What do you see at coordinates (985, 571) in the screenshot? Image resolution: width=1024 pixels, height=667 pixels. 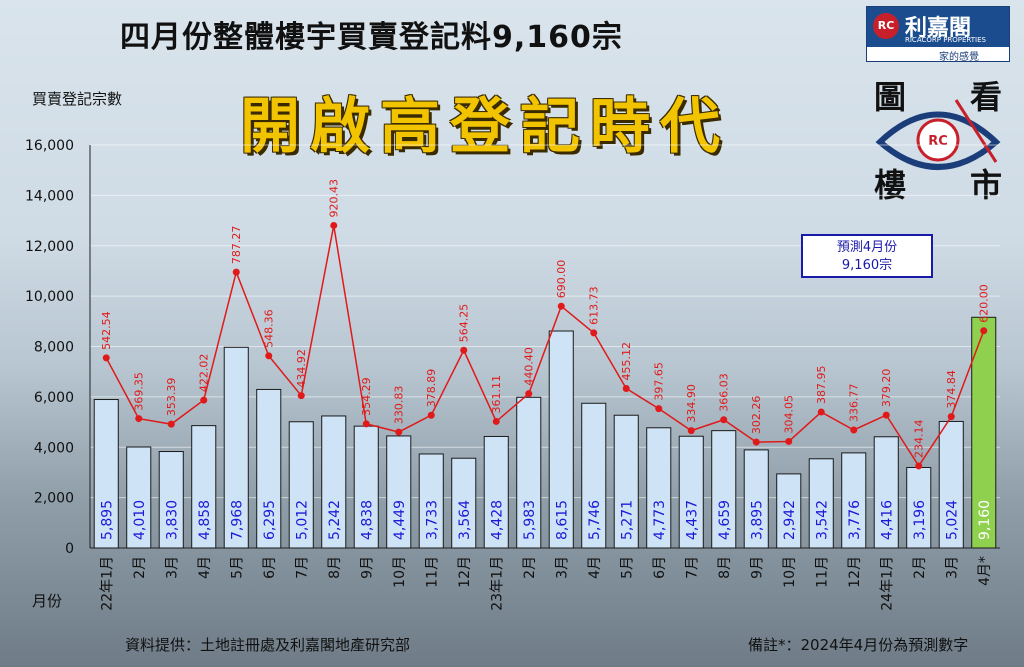 I see `x-tick-label: 4月*` at bounding box center [985, 571].